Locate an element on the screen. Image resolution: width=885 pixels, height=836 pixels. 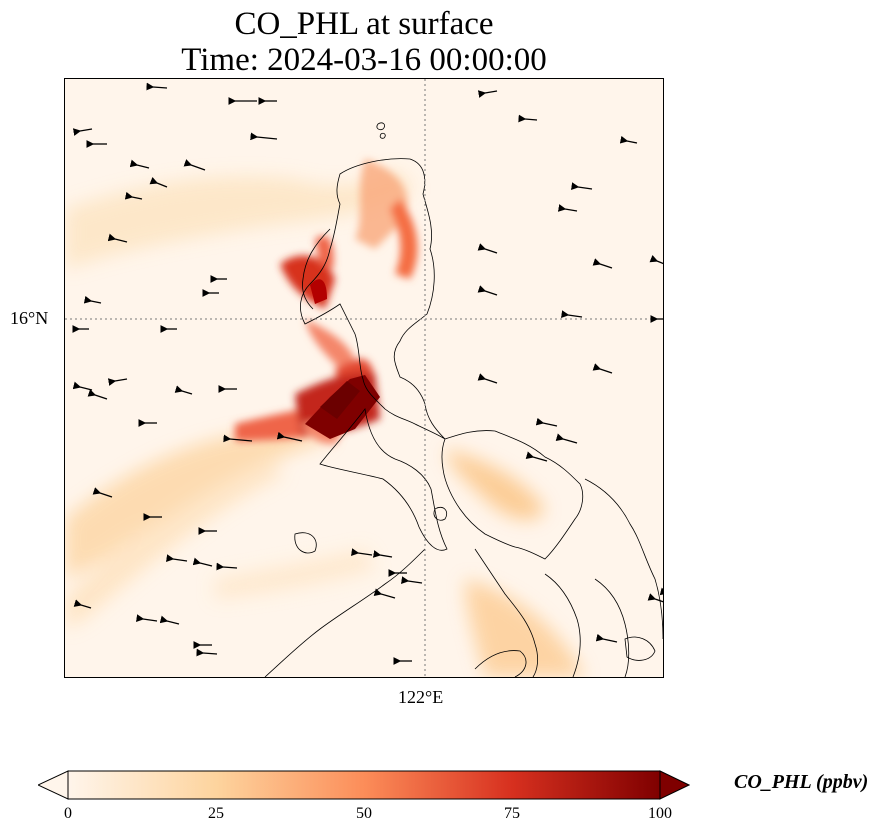
colorbar is located at coordinates (364, 785).